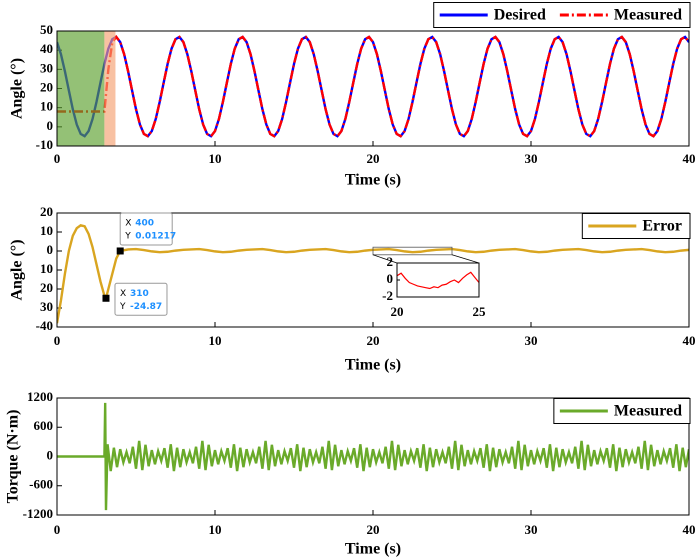 The height and width of the screenshot is (560, 700). Describe the element at coordinates (40, 396) in the screenshot. I see `y-tick-label: 1200` at that location.